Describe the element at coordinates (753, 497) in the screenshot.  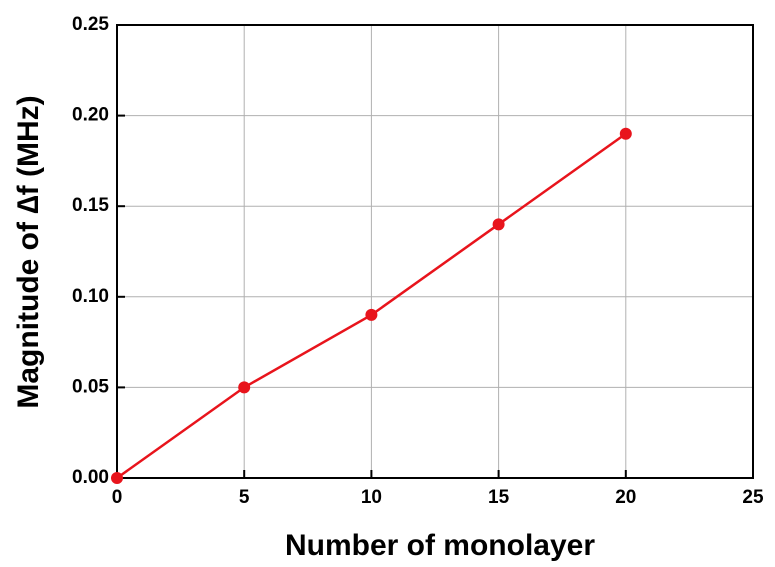
I see `x-tick-label: 25` at that location.